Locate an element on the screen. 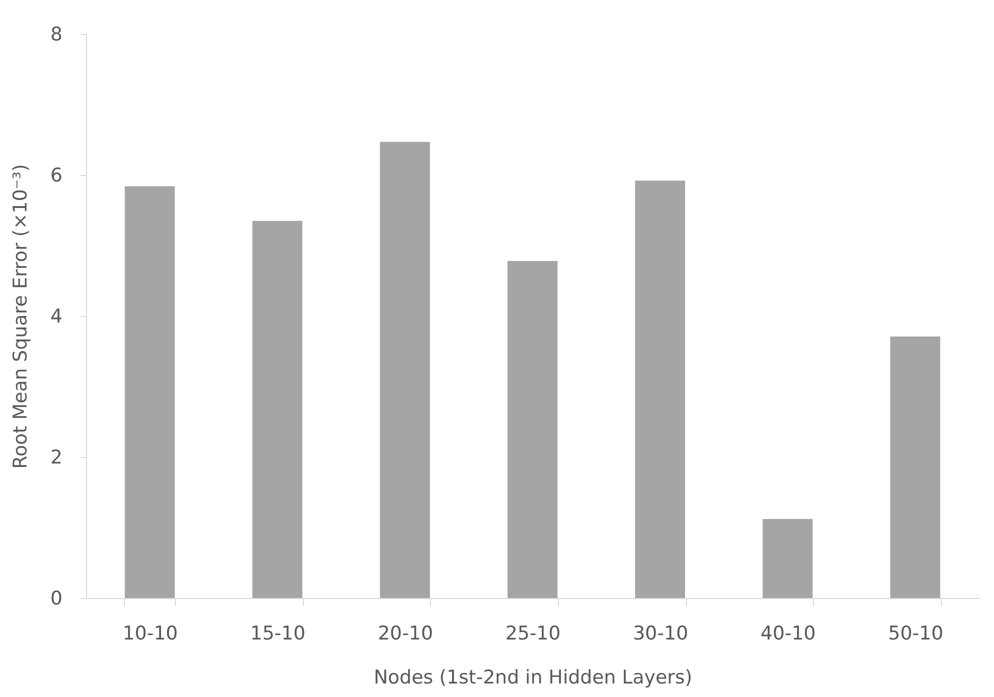 The width and height of the screenshot is (994, 697). x-tick-label: 25-10 is located at coordinates (533, 633).